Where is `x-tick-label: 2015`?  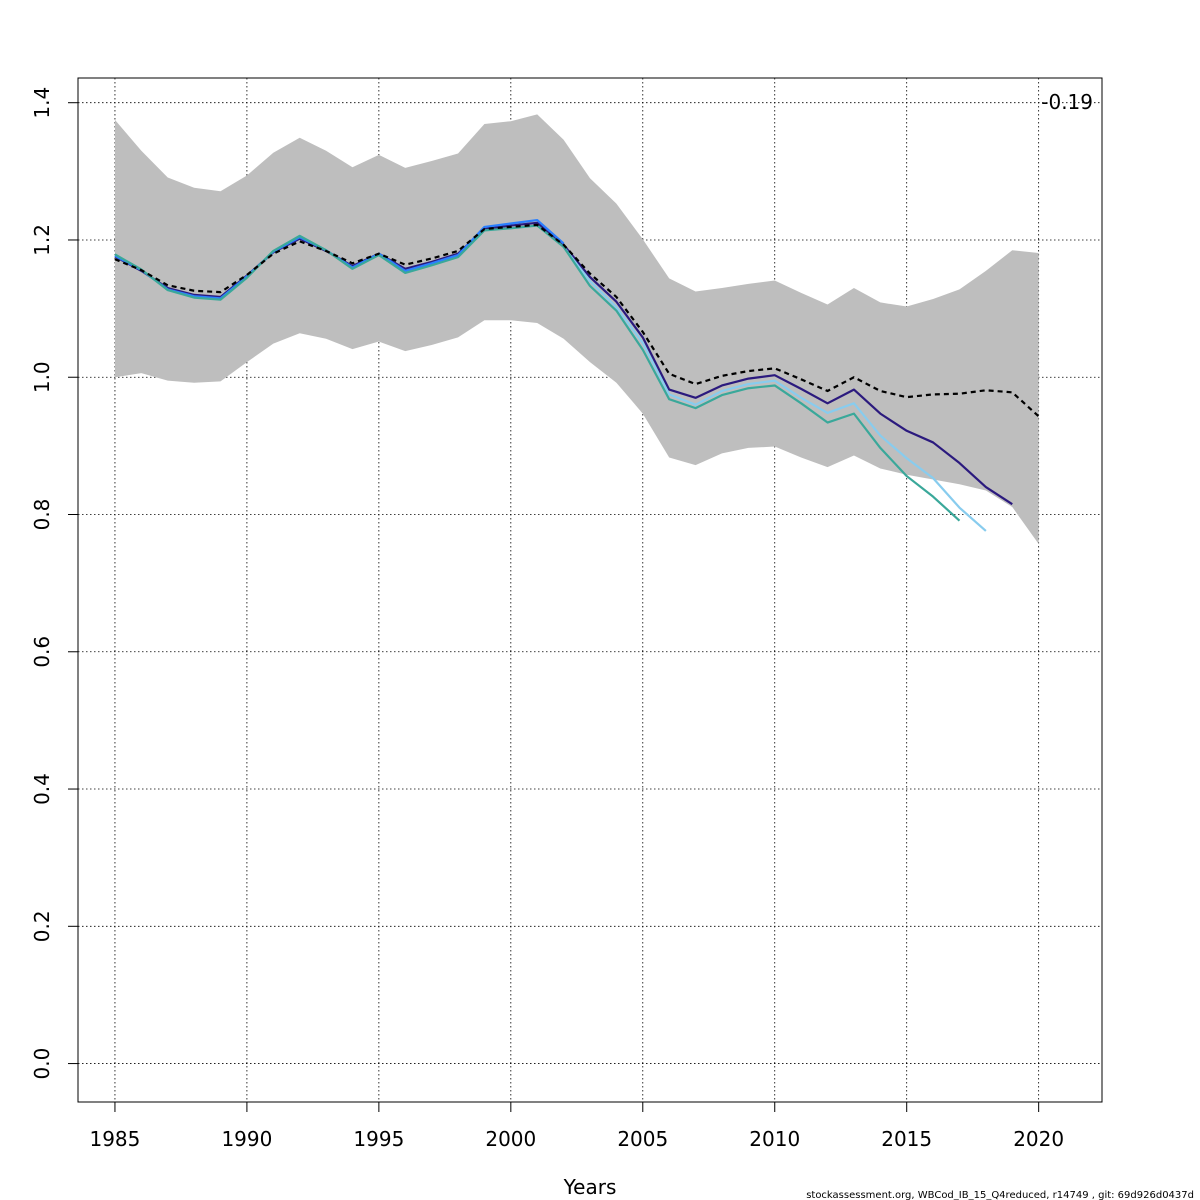
x-tick-label: 2015 is located at coordinates (906, 1139).